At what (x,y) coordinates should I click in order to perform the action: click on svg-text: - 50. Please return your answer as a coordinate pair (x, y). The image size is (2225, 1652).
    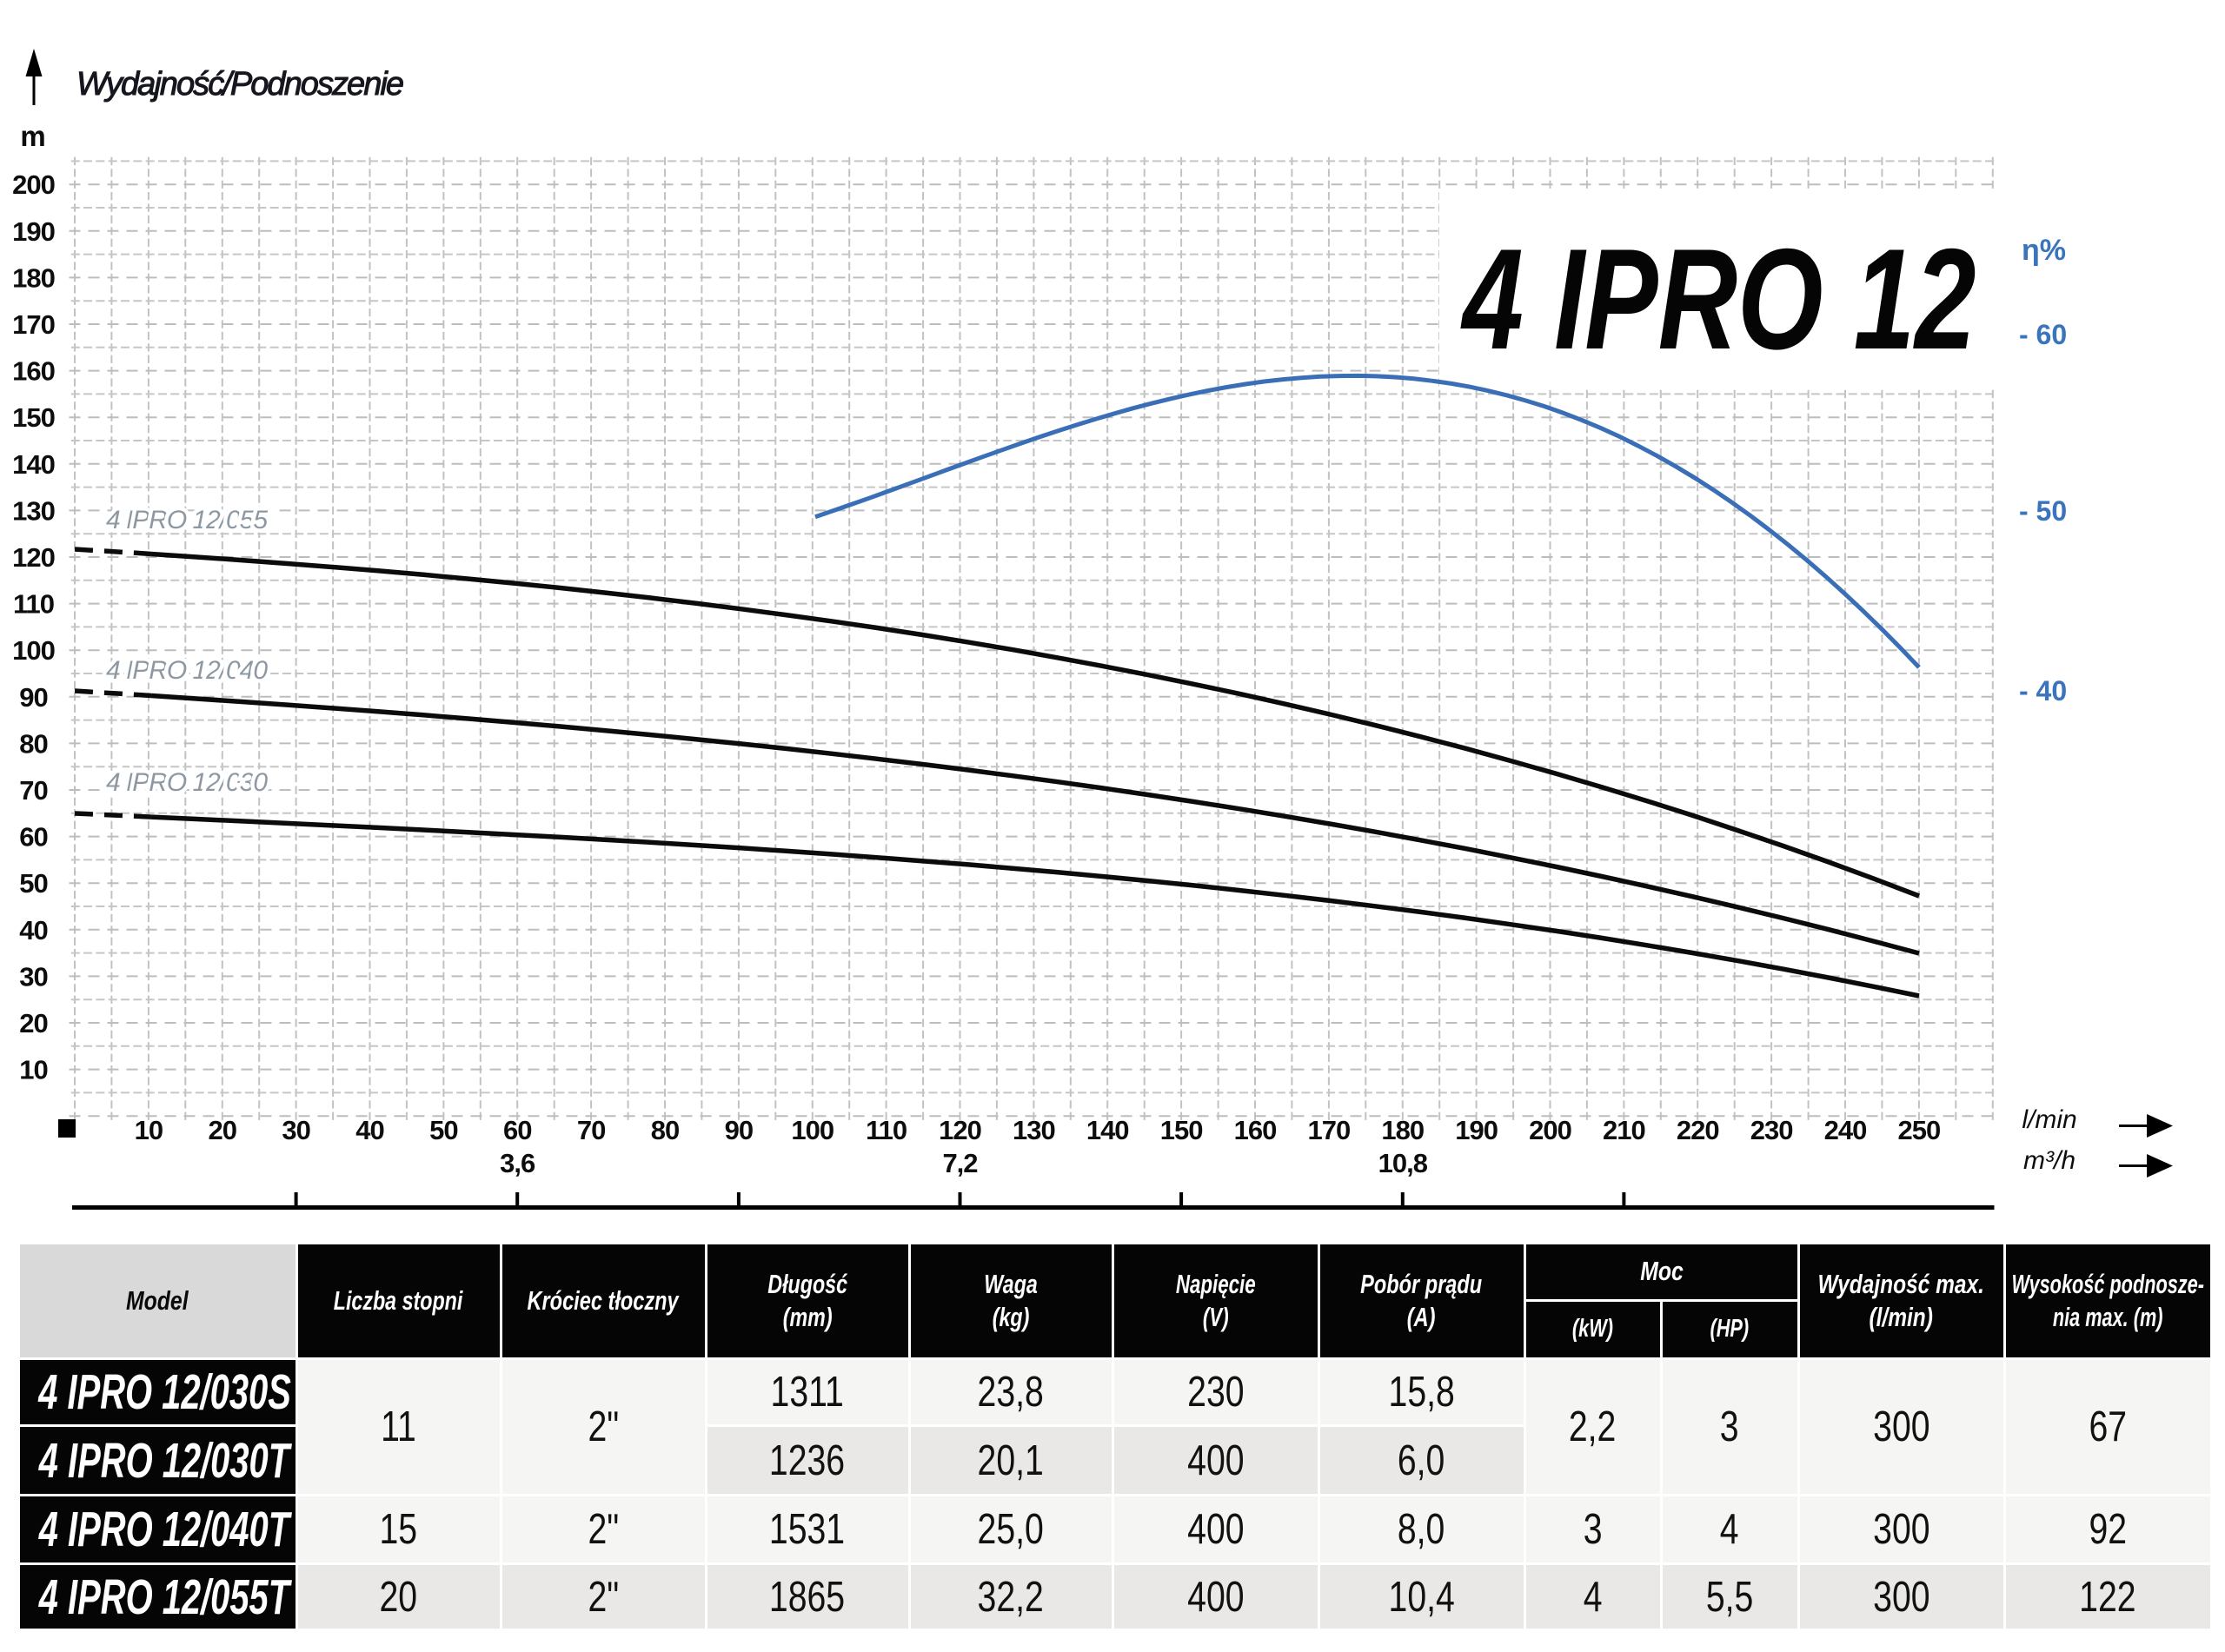
    Looking at the image, I should click on (2043, 511).